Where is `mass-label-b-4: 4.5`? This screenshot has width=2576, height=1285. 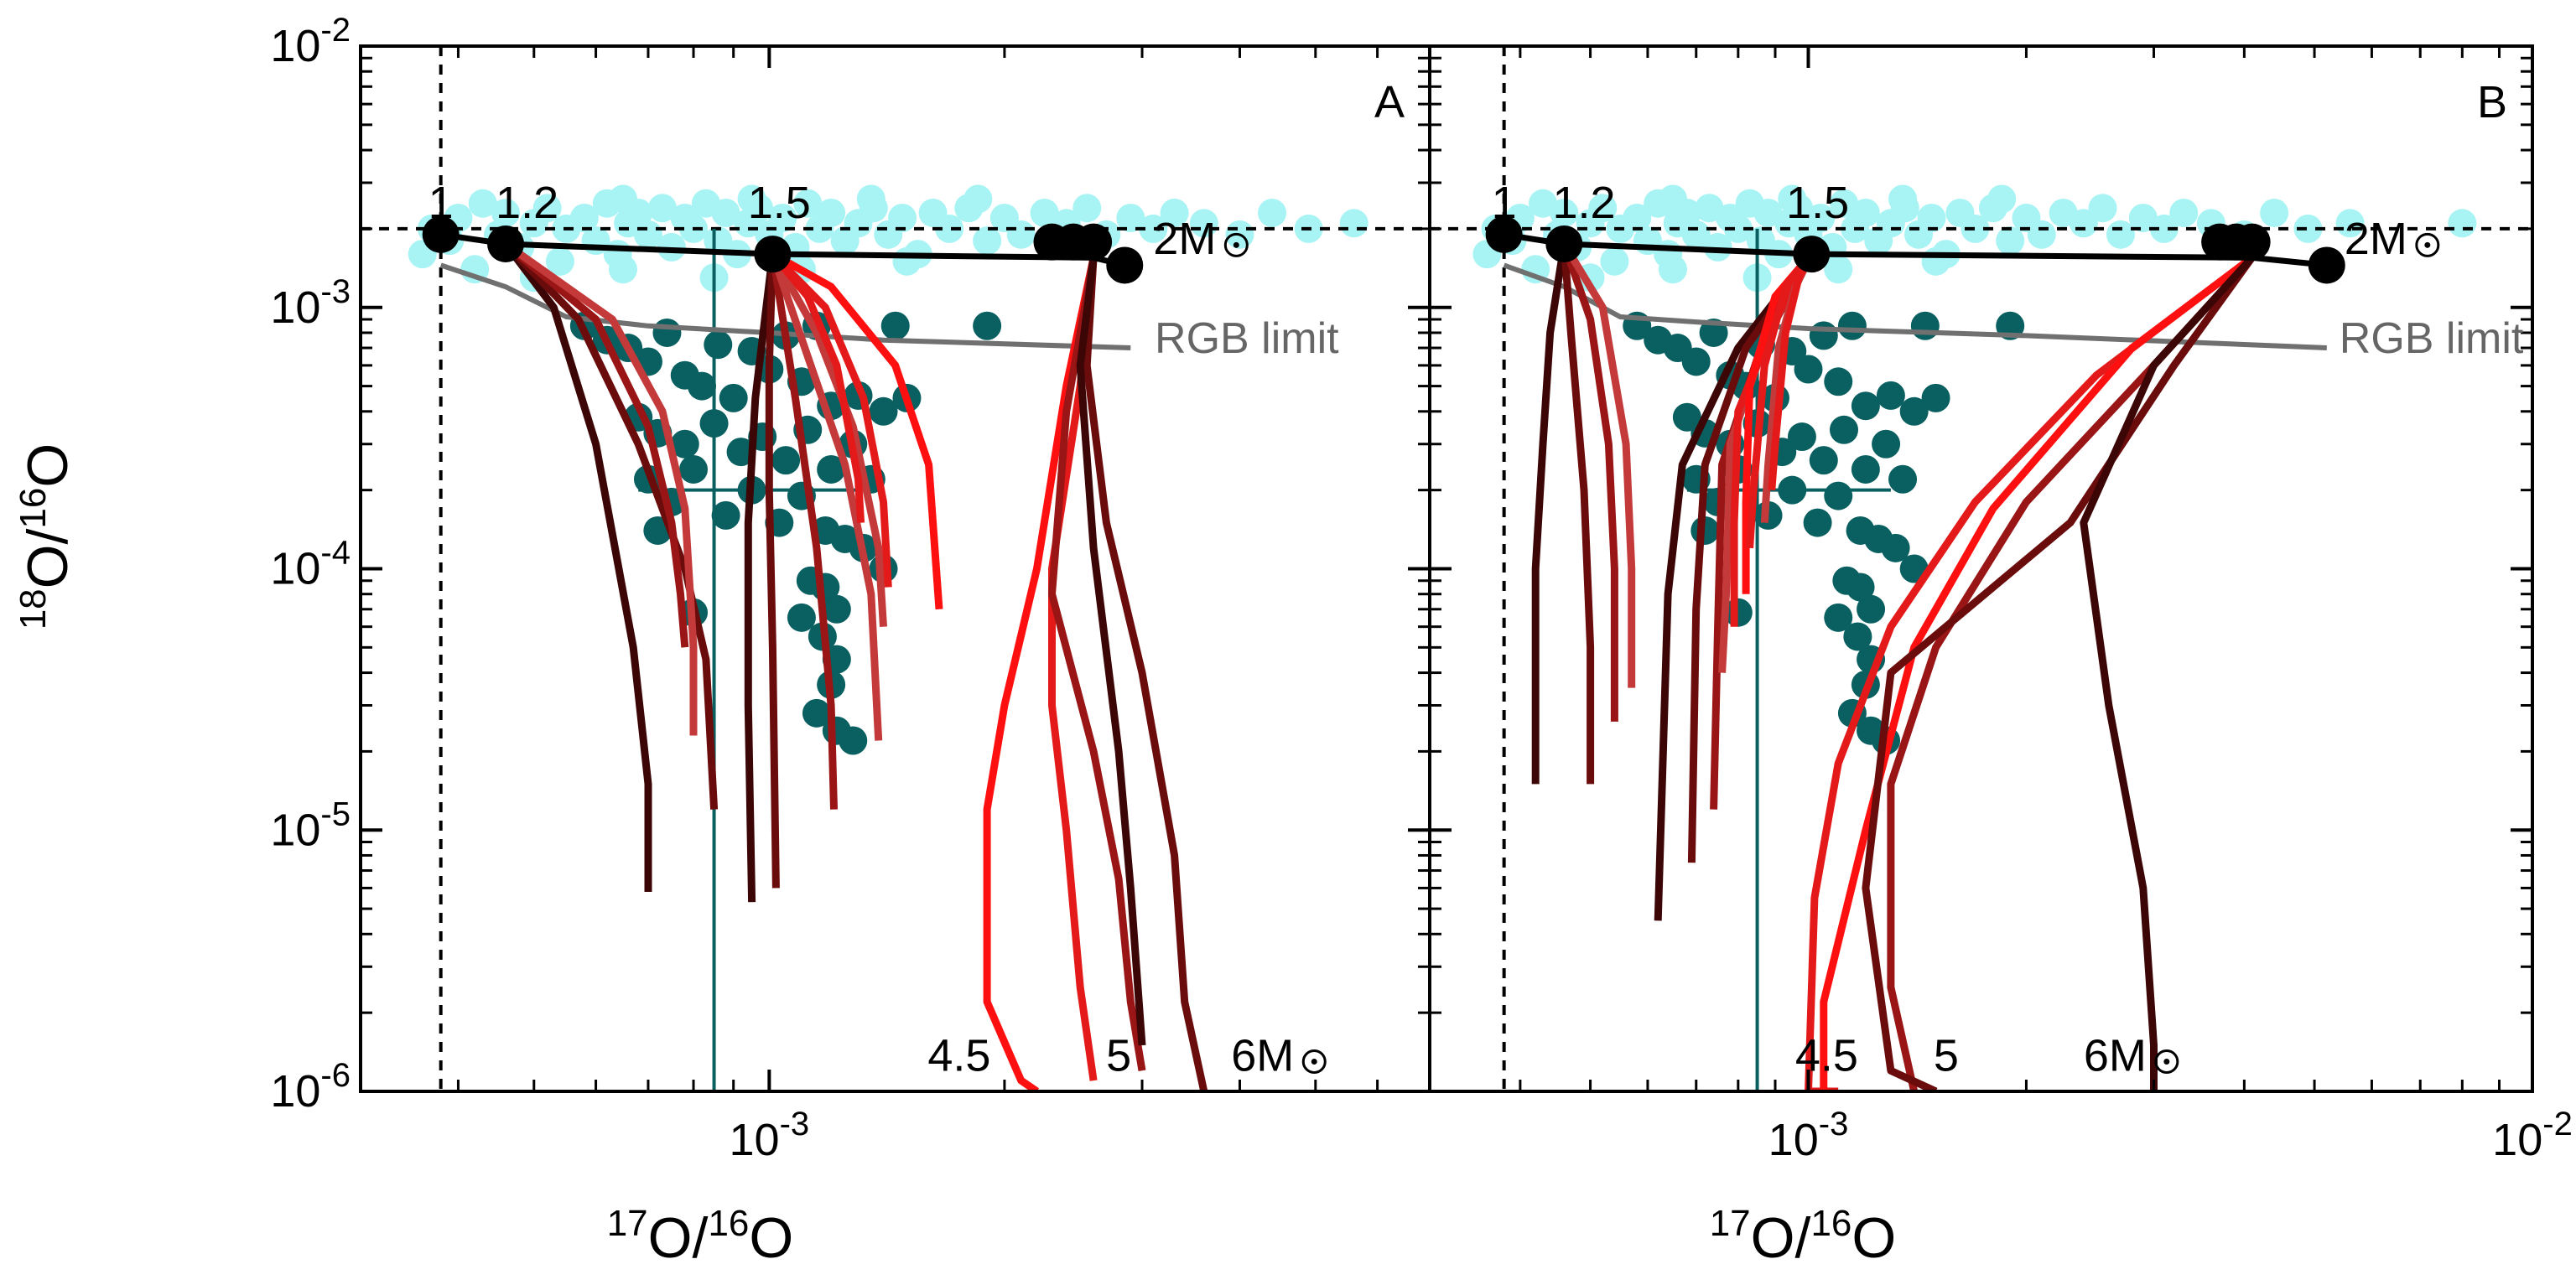 mass-label-b-4: 4.5 is located at coordinates (1826, 1055).